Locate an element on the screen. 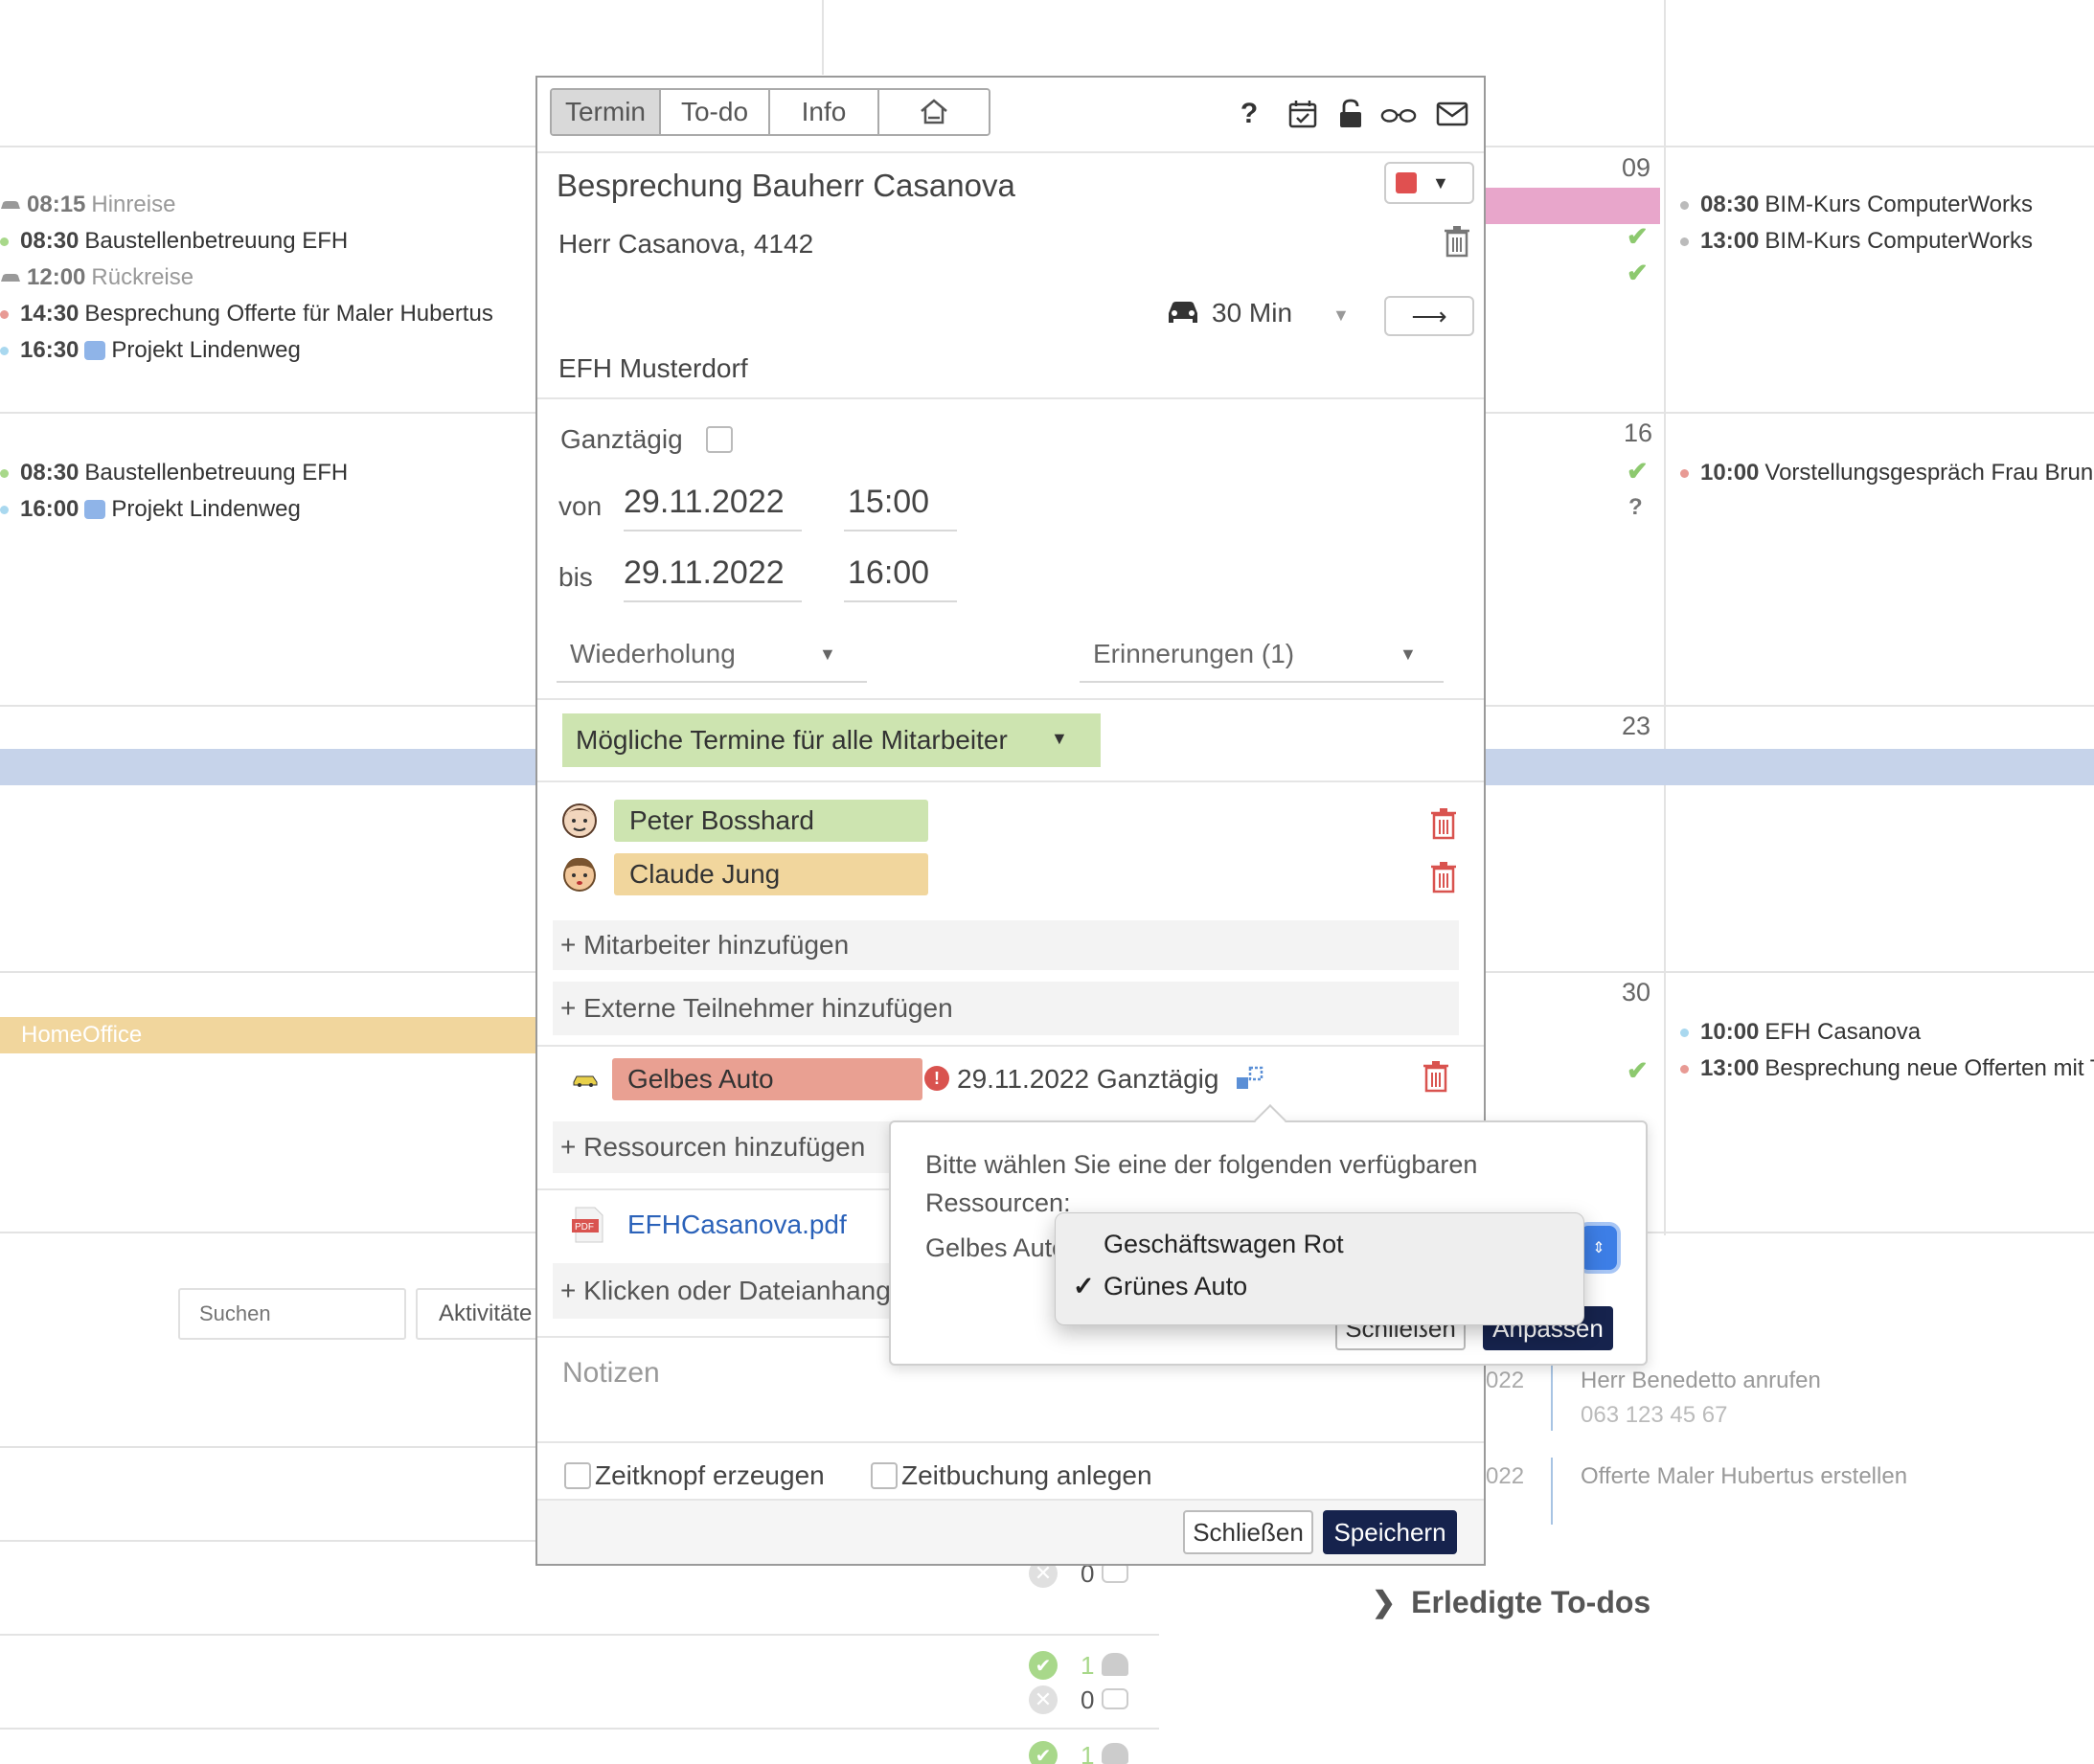 Image resolution: width=2094 pixels, height=1764 pixels. option-gruenes-auto: ✓ Grünes Auto is located at coordinates (1320, 1286).